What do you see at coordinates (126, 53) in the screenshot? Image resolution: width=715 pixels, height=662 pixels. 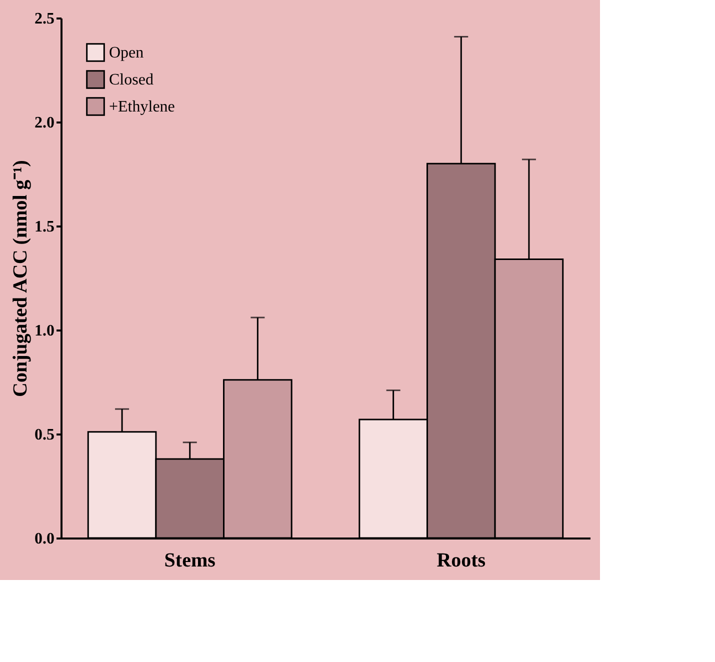 I see `legend-label: Open` at bounding box center [126, 53].